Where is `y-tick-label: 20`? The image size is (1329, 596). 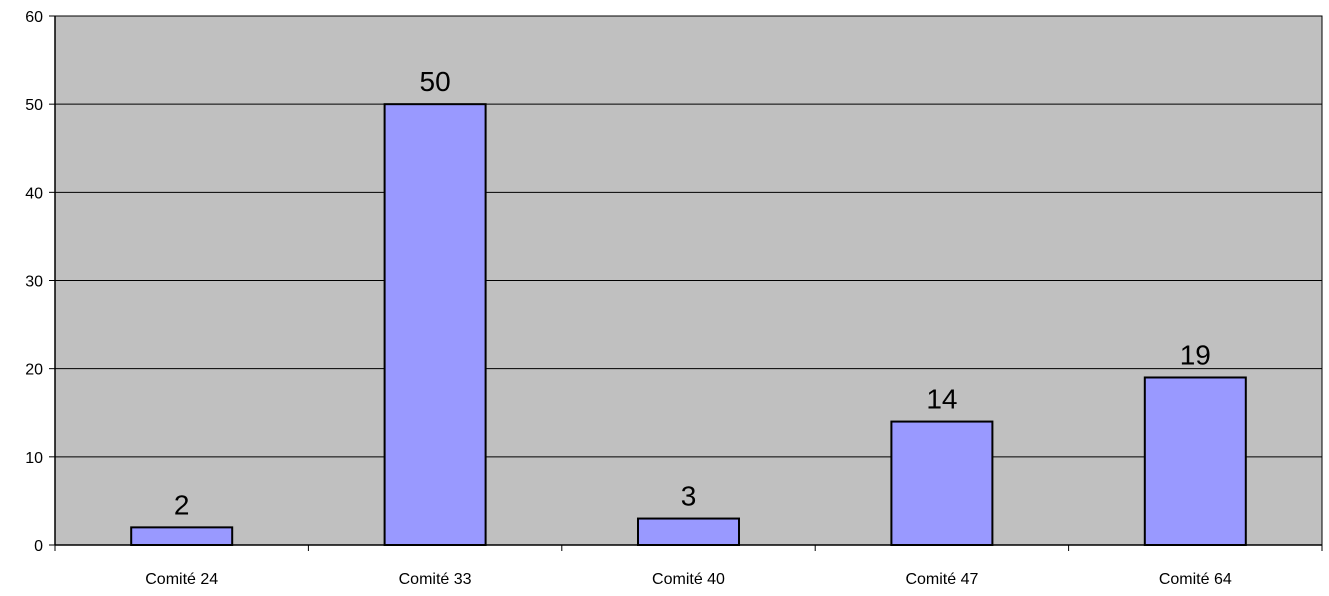
y-tick-label: 20 is located at coordinates (34, 370).